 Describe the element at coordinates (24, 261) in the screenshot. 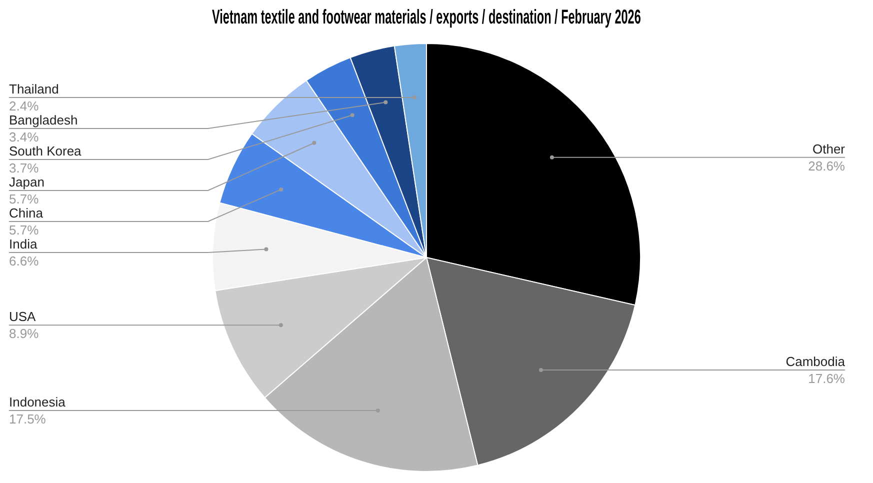

I see `data-label: 6.6%` at that location.